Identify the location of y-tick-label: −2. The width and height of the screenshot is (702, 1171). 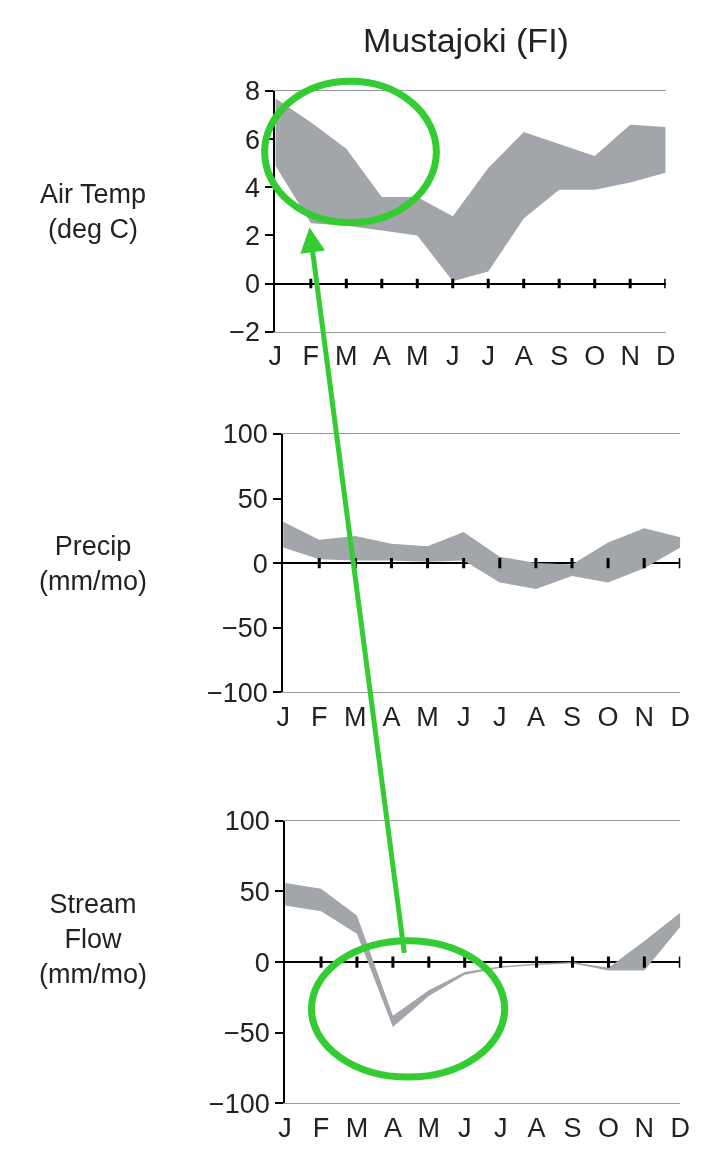
(244, 332).